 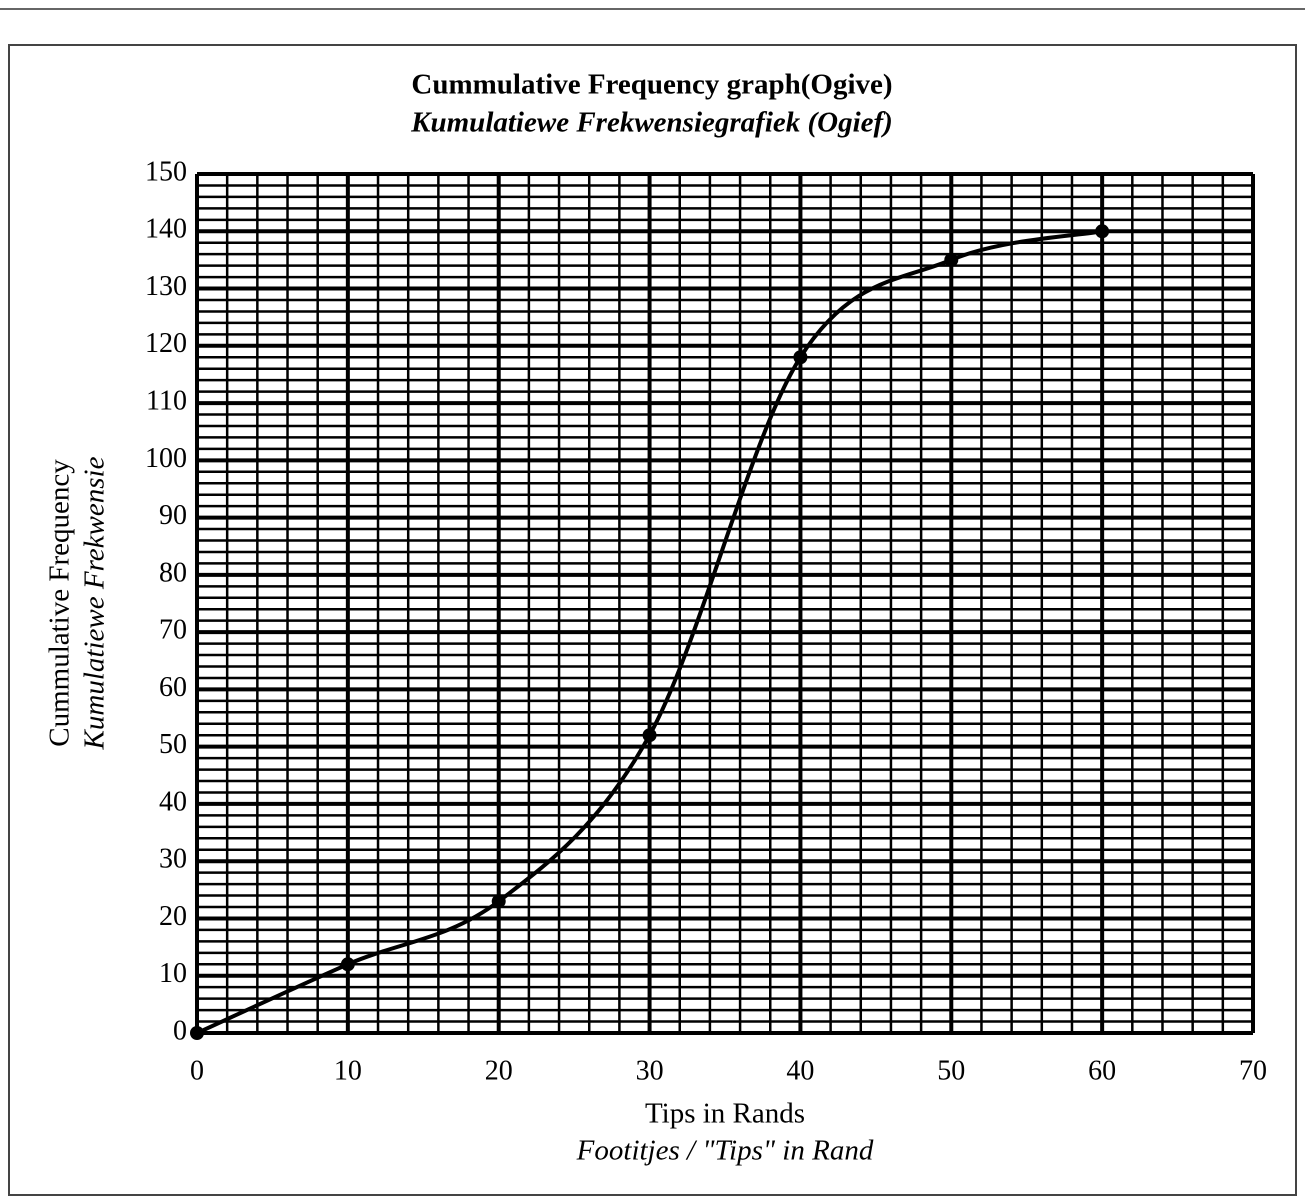 I want to click on y-tick-label: 30, so click(x=173, y=859).